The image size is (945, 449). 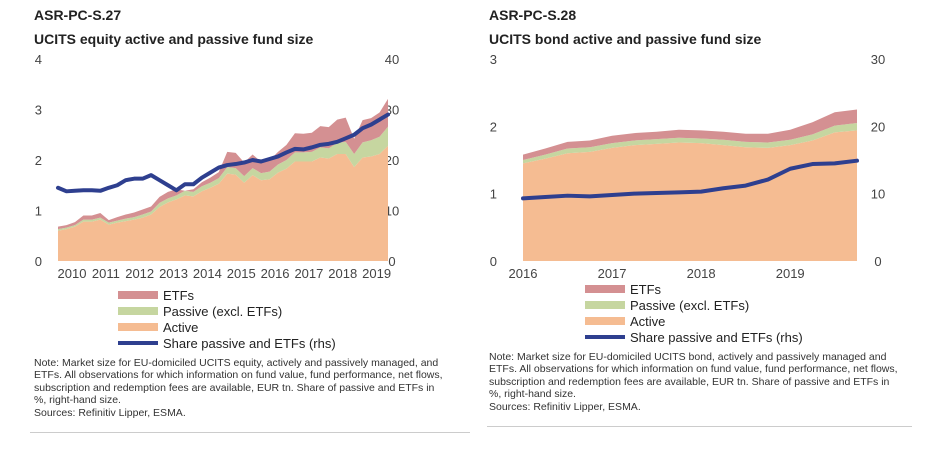 I want to click on x-tick-label: 2014, so click(x=207, y=273).